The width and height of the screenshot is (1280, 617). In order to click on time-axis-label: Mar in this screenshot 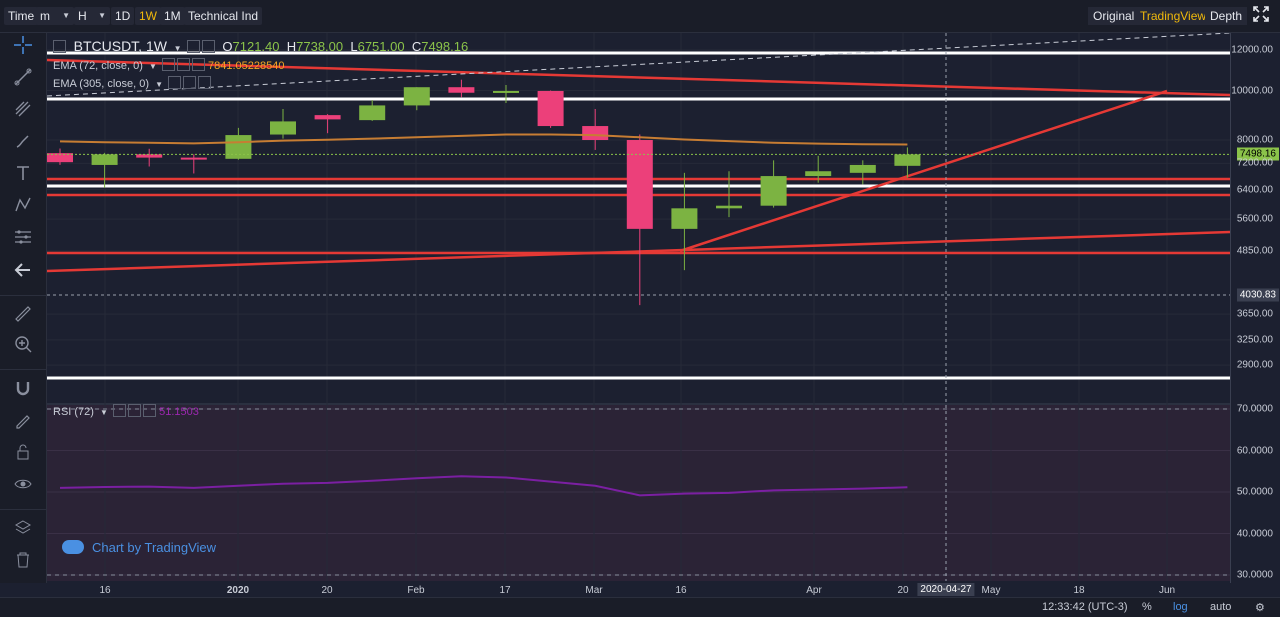, I will do `click(594, 590)`.